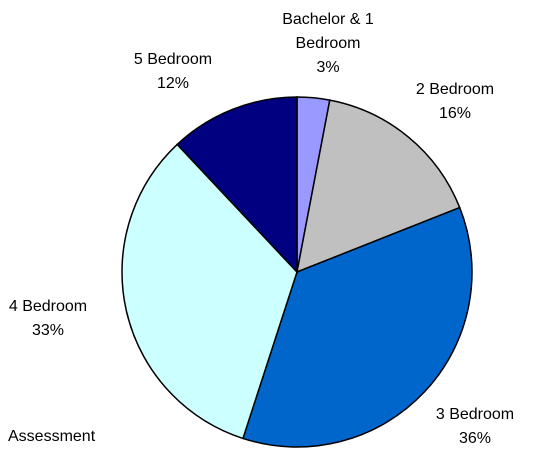  I want to click on value-label: 12%, so click(173, 83).